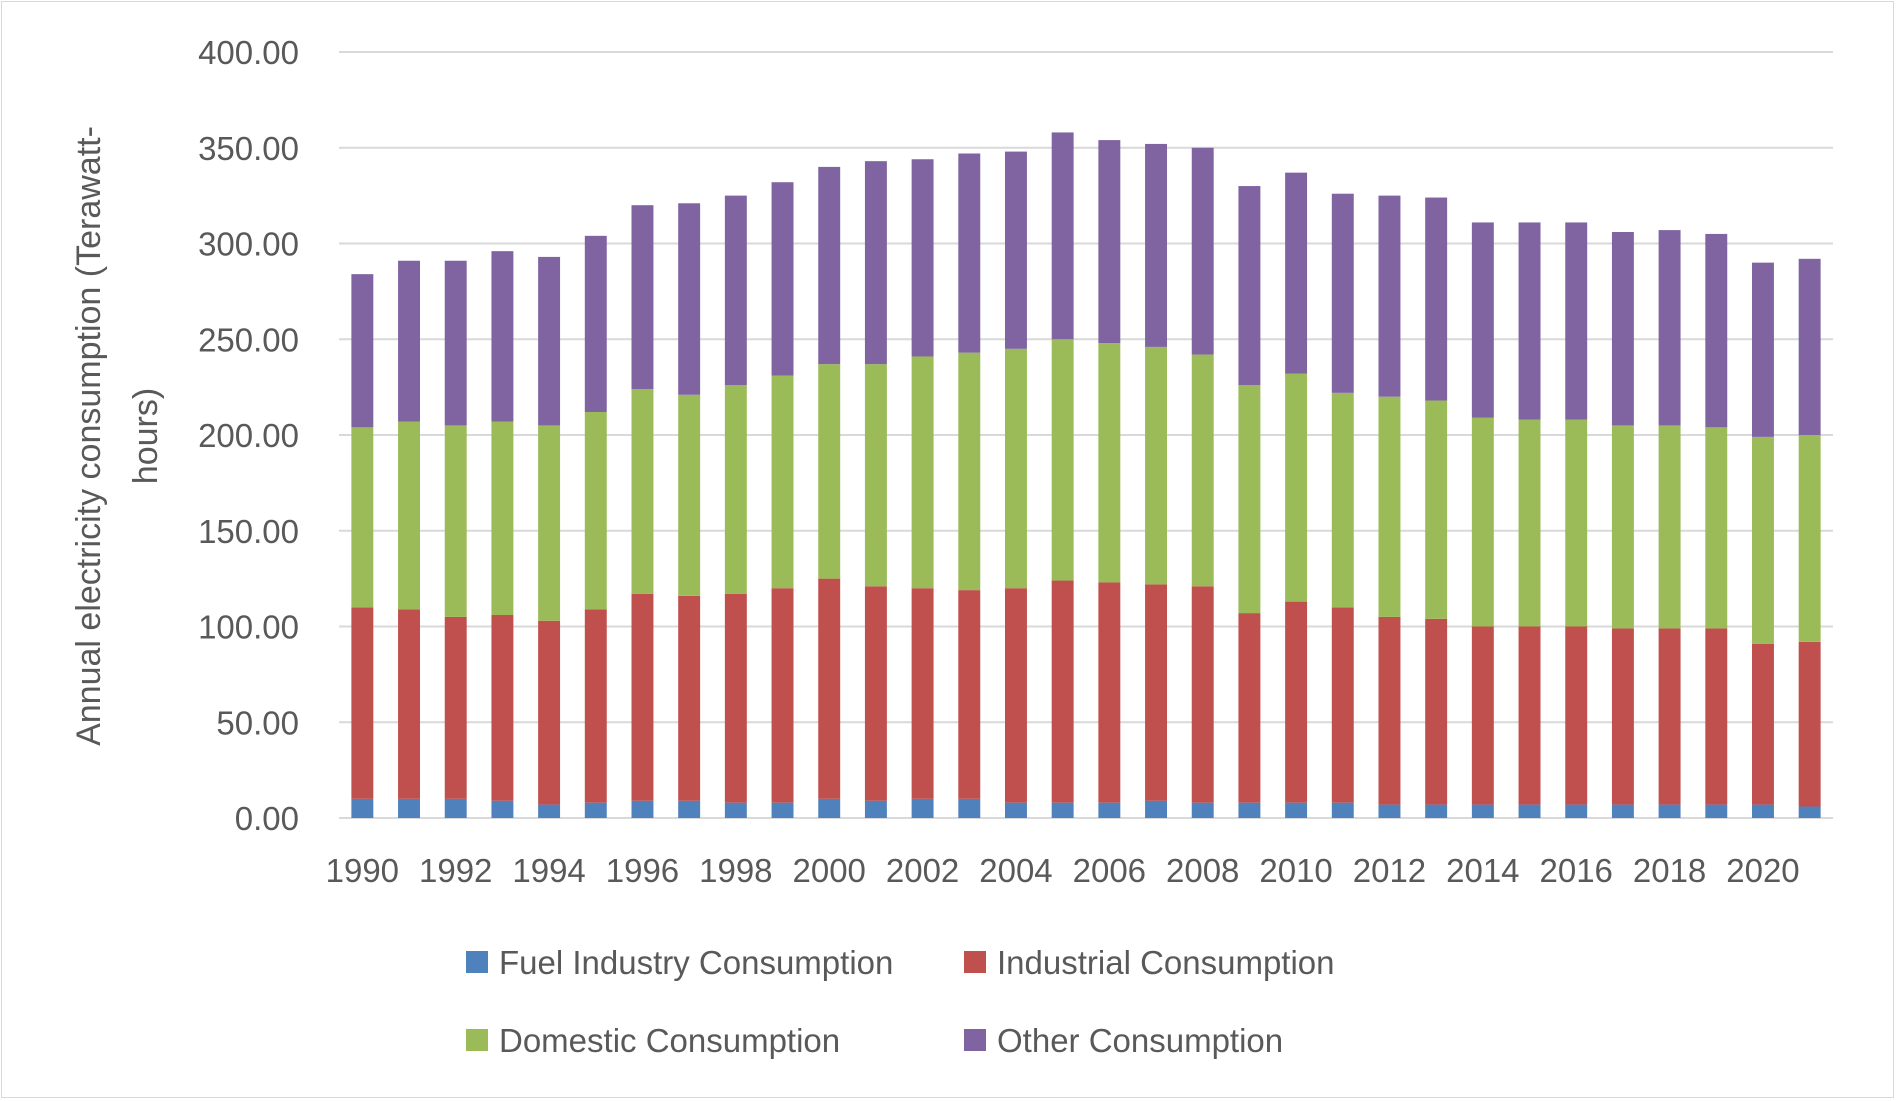 The image size is (1897, 1101). What do you see at coordinates (549, 341) in the screenshot?
I see `bar-segment-1994-other-consumption` at bounding box center [549, 341].